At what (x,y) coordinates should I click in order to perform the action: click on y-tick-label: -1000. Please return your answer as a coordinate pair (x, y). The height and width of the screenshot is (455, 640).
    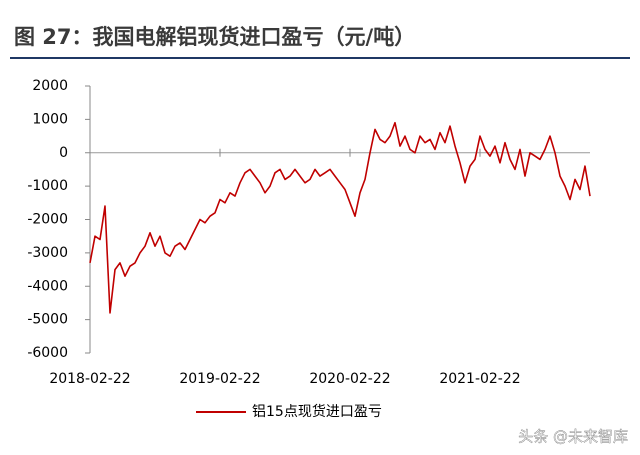
    Looking at the image, I should click on (47, 186).